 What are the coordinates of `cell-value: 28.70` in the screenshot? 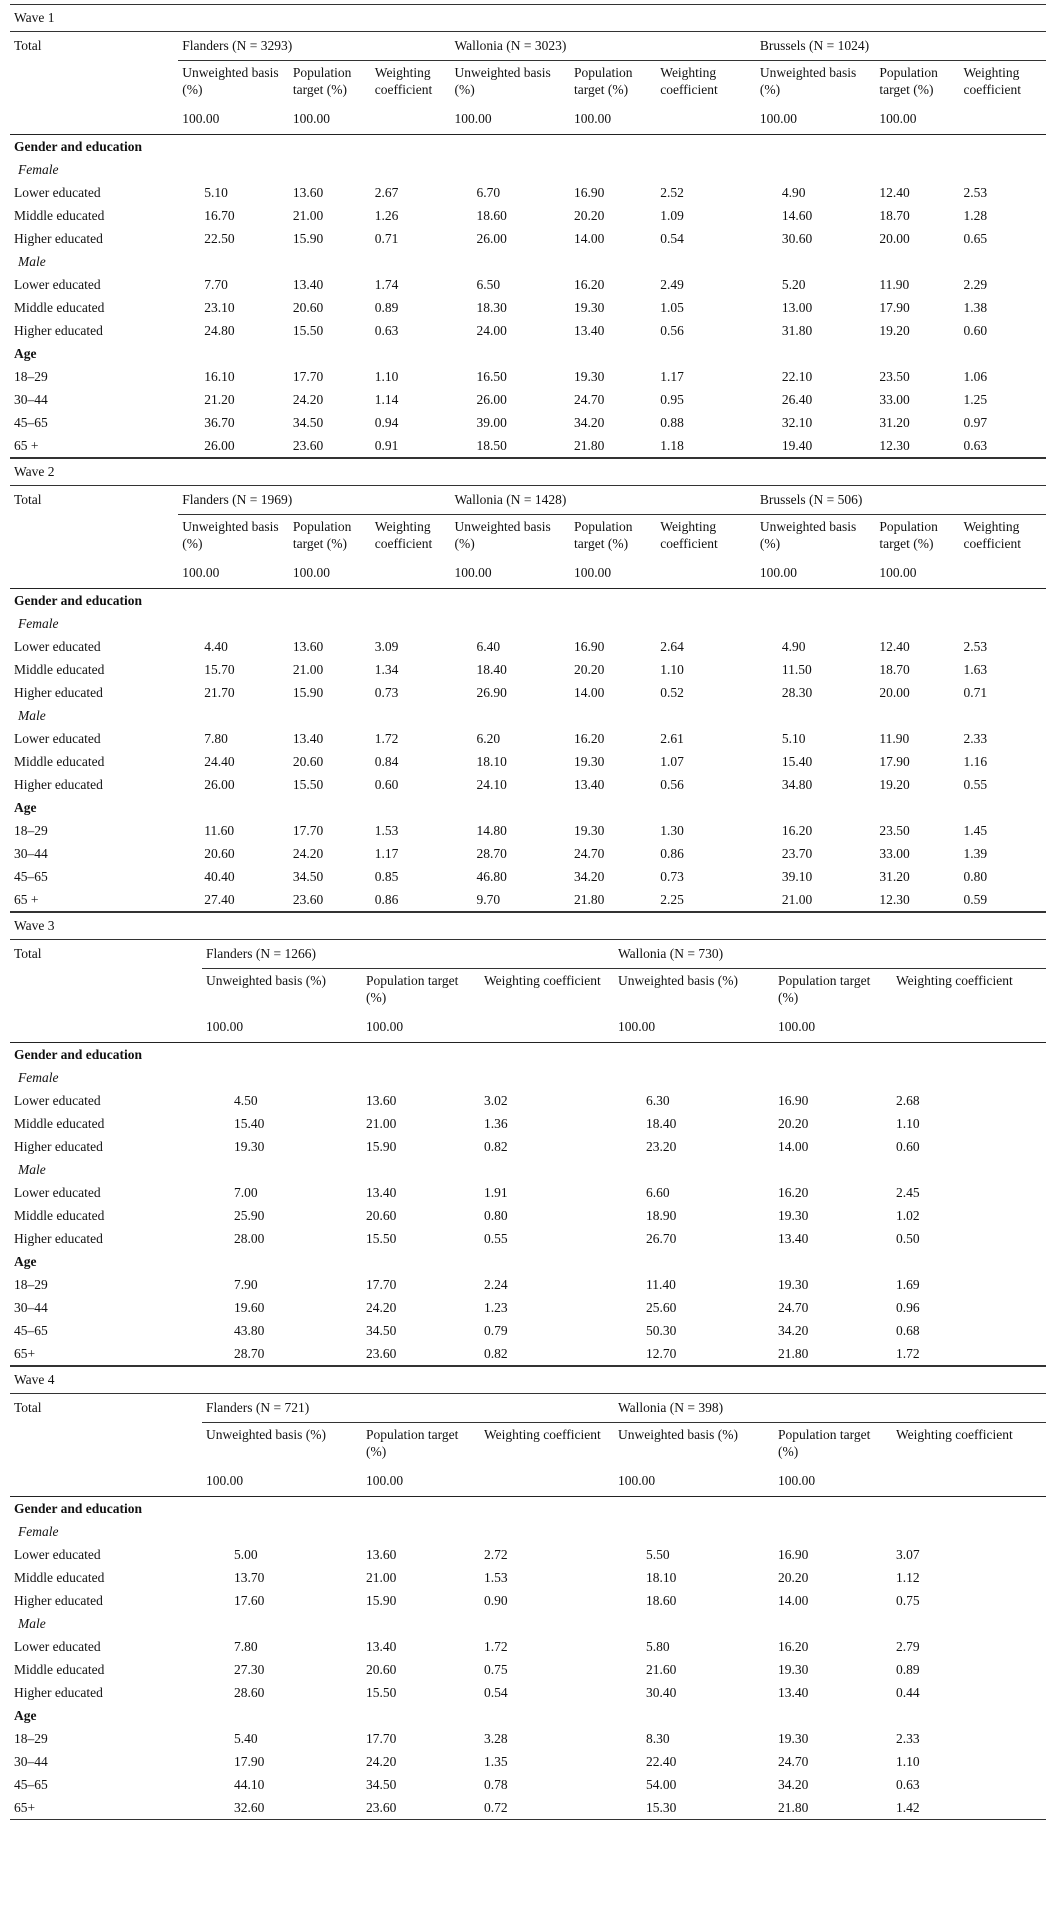 It's located at (282, 1354).